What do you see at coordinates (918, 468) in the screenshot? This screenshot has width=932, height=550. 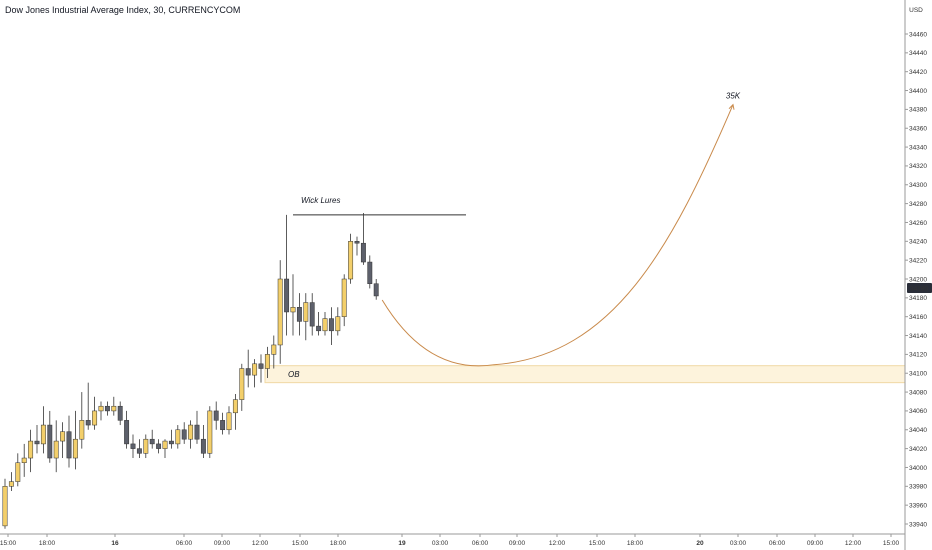 I see `price-tick-label: 34000` at bounding box center [918, 468].